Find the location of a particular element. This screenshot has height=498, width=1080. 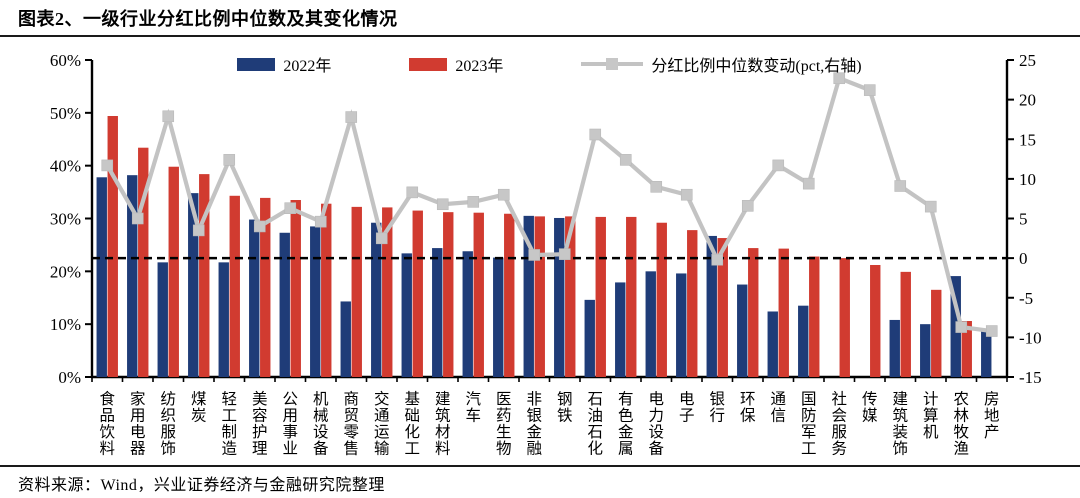

x-category-label: 钢铁 is located at coordinates (565, 407).